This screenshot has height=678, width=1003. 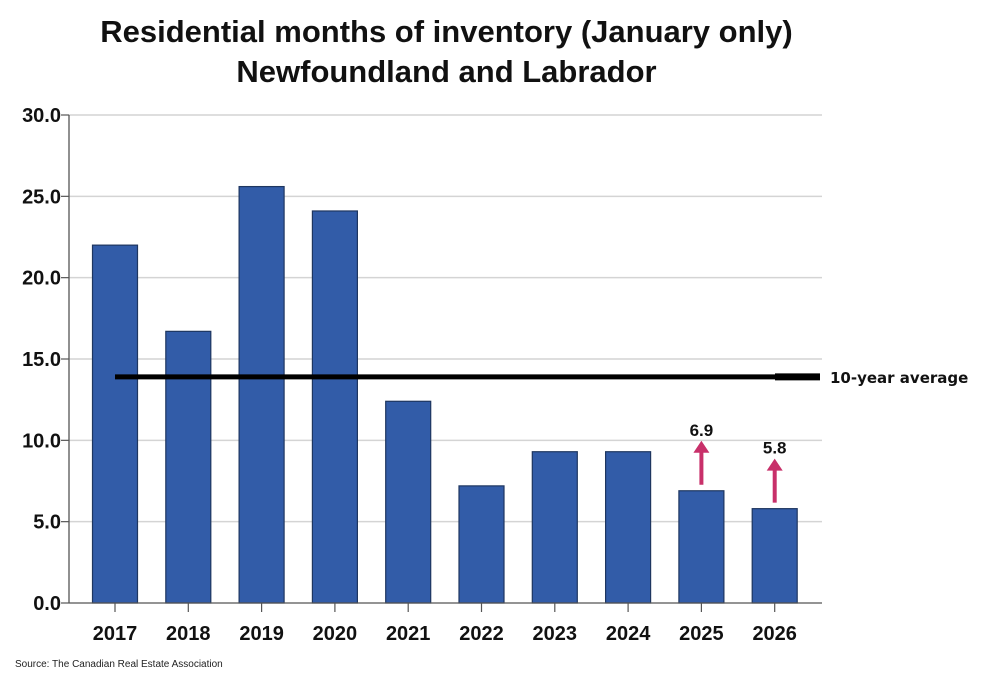 I want to click on y-tick-label: 5.0, so click(x=47, y=523).